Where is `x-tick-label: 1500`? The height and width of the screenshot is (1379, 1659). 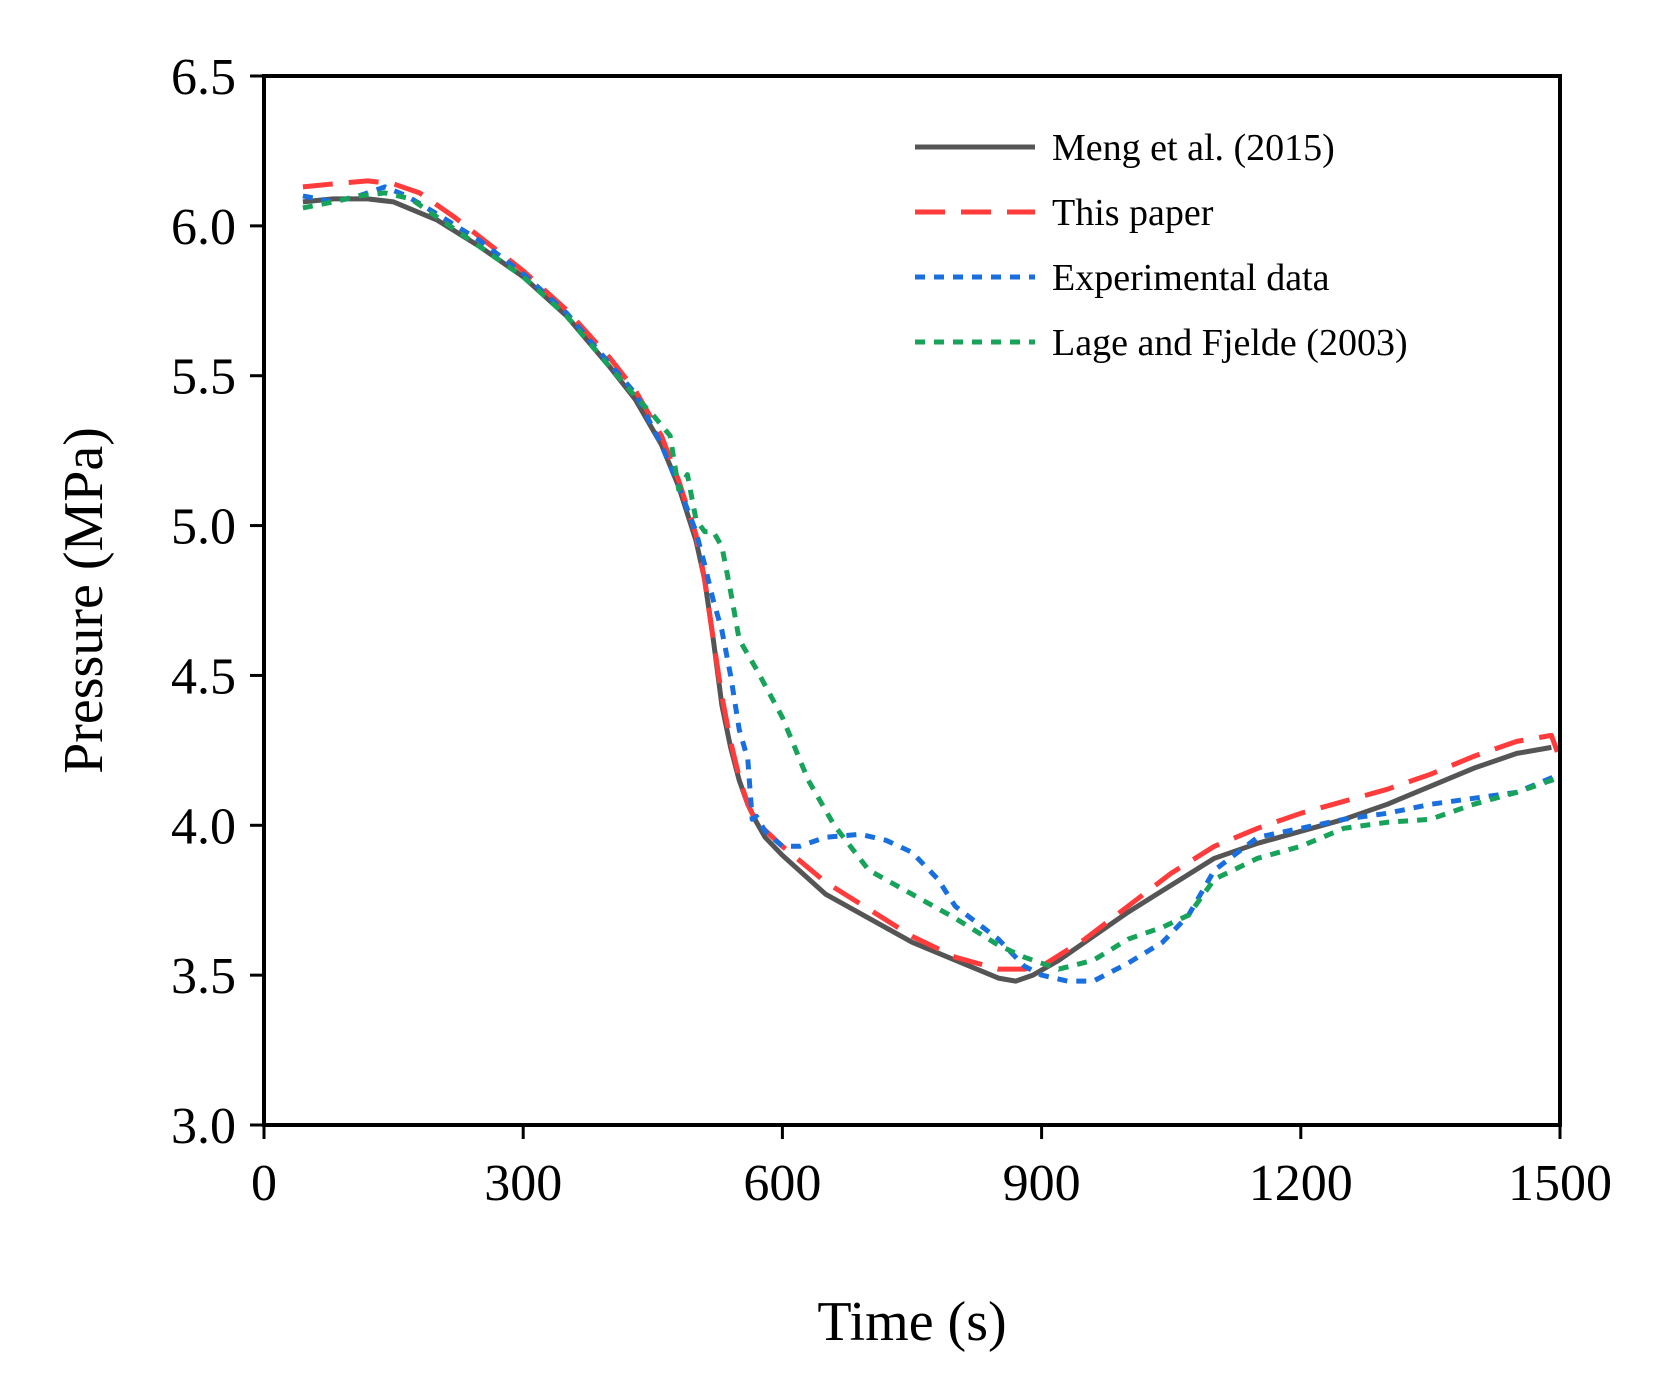
x-tick-label: 1500 is located at coordinates (1560, 1183).